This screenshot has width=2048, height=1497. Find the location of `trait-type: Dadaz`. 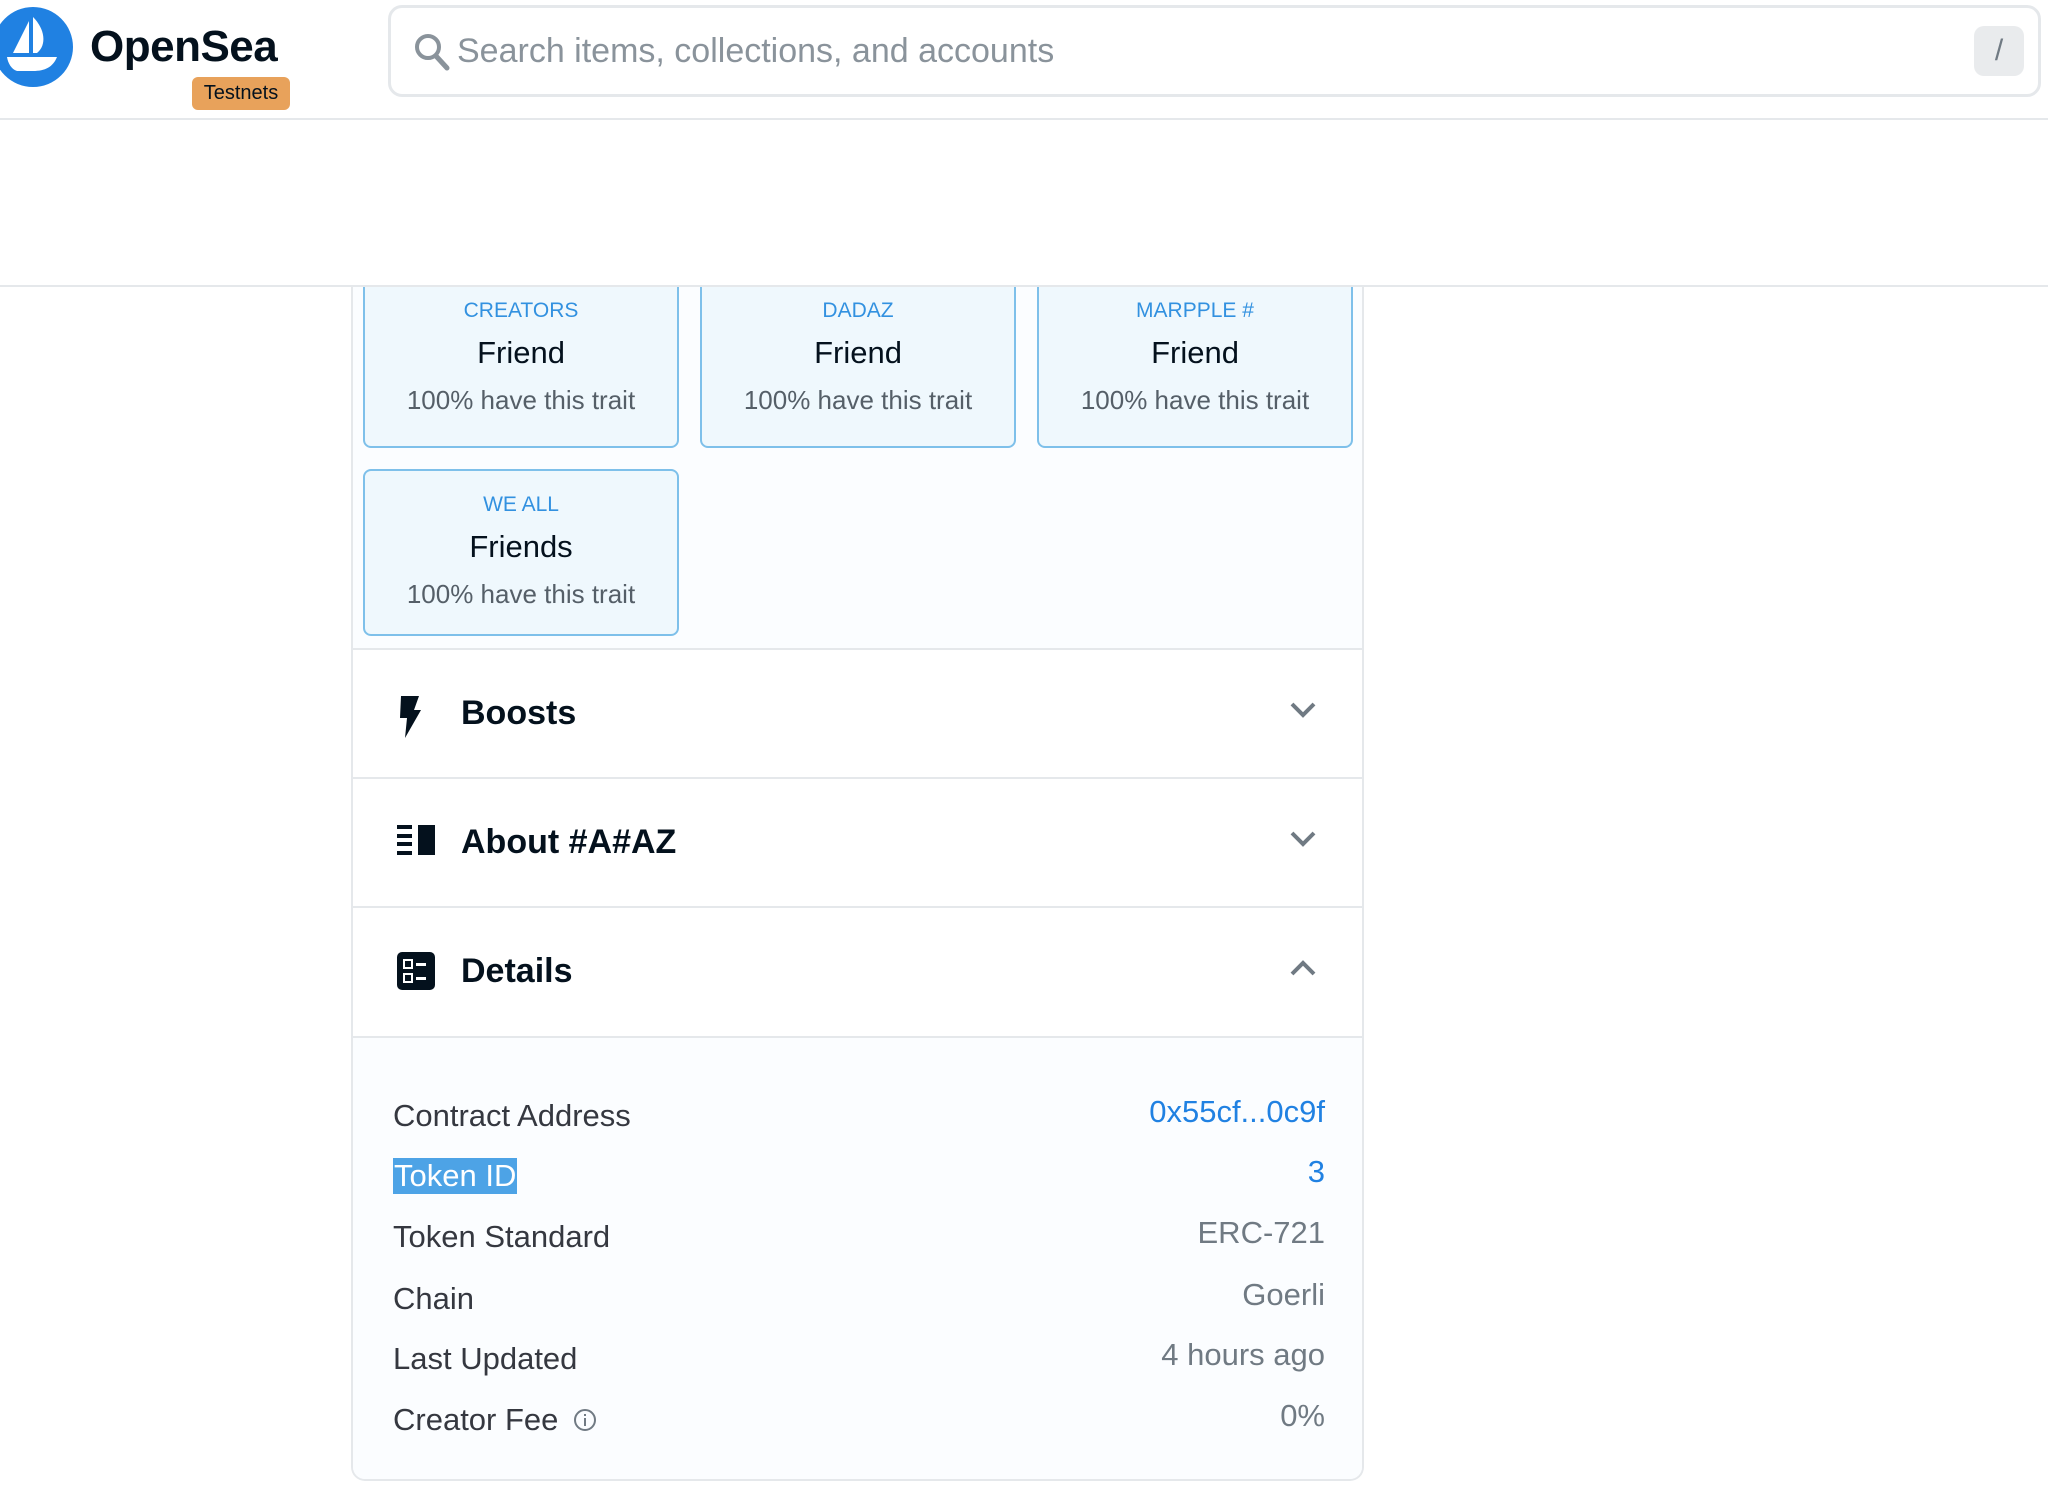

trait-type: Dadaz is located at coordinates (858, 310).